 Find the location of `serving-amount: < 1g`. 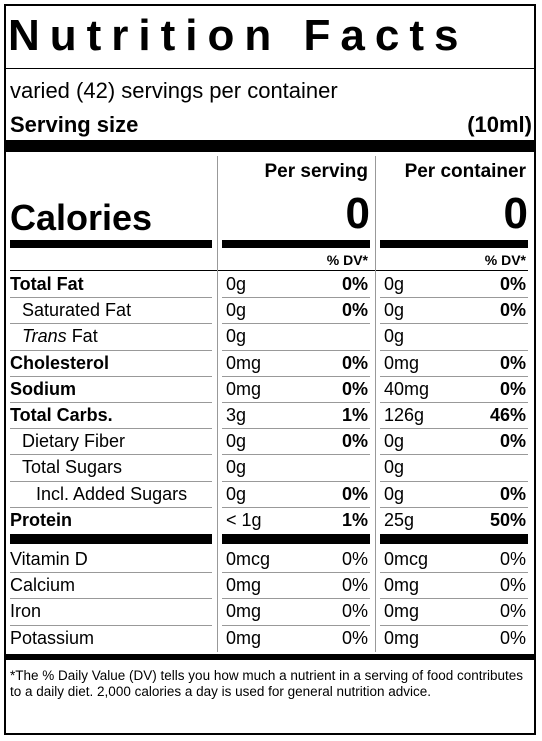

serving-amount: < 1g is located at coordinates (244, 519).